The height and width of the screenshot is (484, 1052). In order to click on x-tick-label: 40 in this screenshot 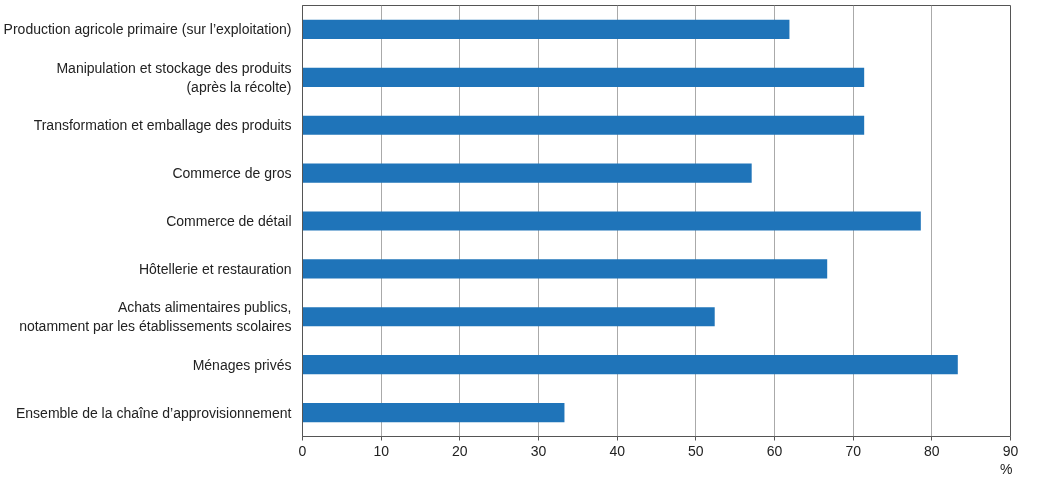, I will do `click(617, 450)`.